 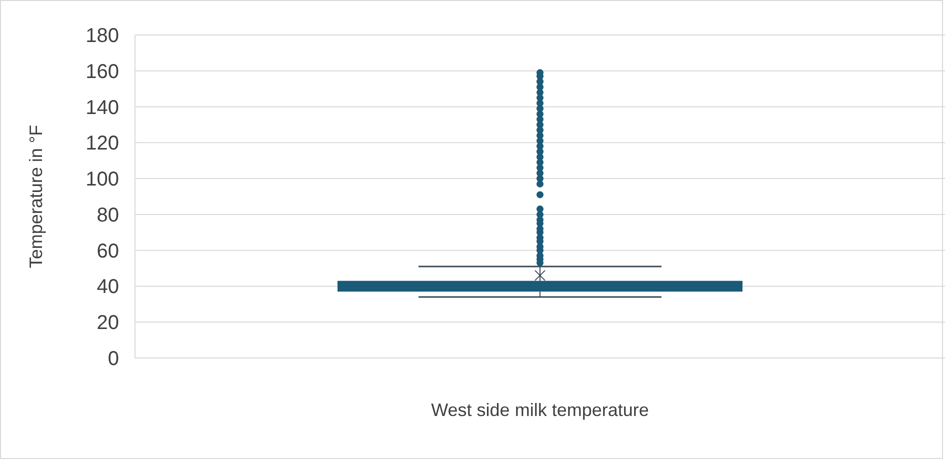 What do you see at coordinates (113, 359) in the screenshot?
I see `y-tick-label: 0` at bounding box center [113, 359].